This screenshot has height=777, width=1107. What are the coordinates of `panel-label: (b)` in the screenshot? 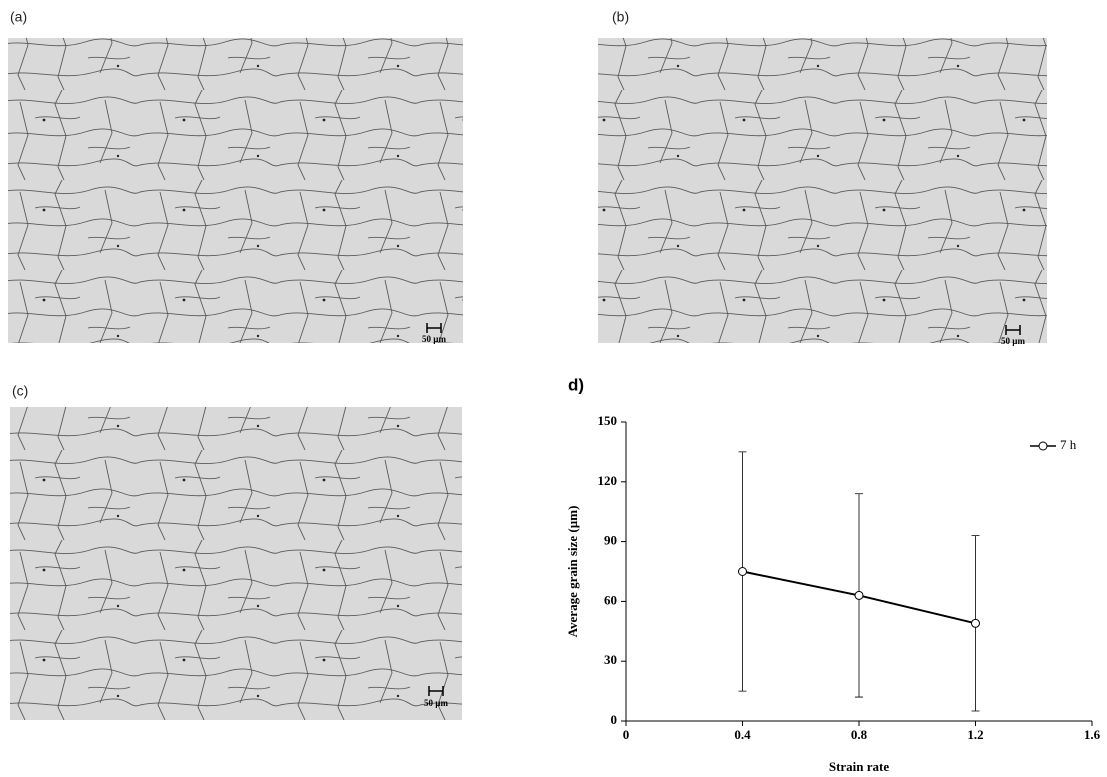 It's located at (620, 17).